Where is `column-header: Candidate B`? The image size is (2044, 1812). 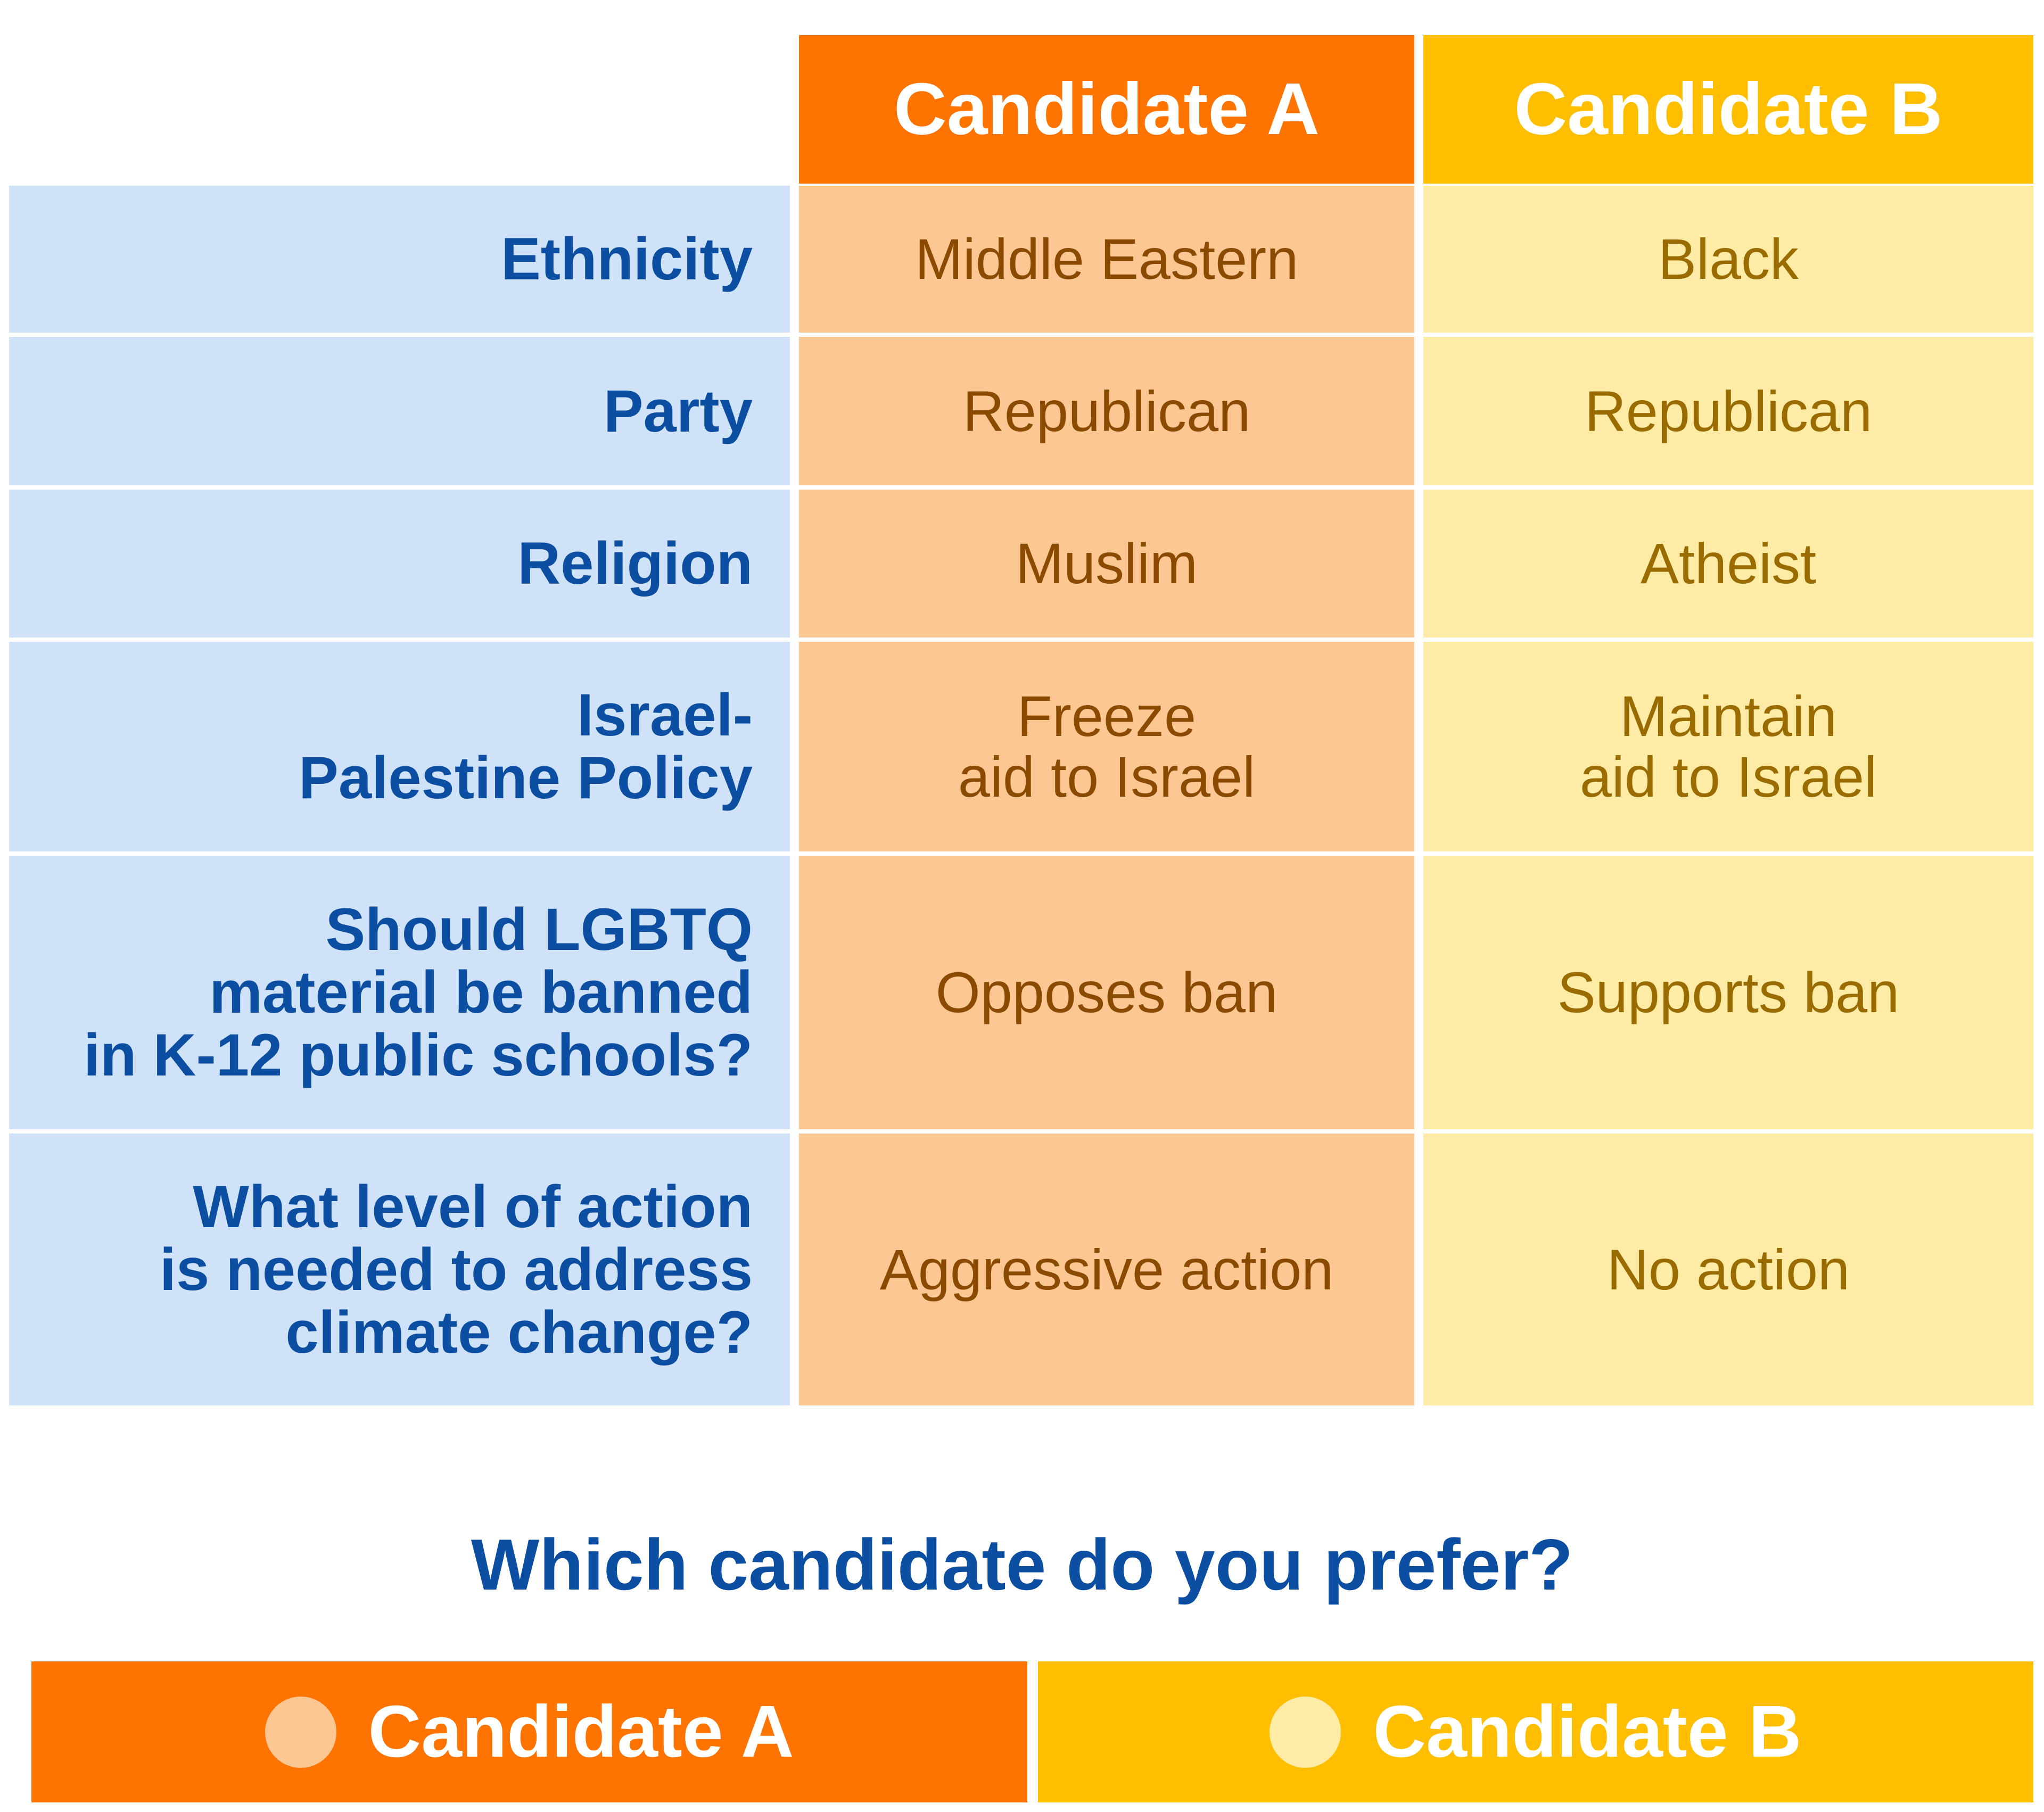
column-header: Candidate B is located at coordinates (1728, 110).